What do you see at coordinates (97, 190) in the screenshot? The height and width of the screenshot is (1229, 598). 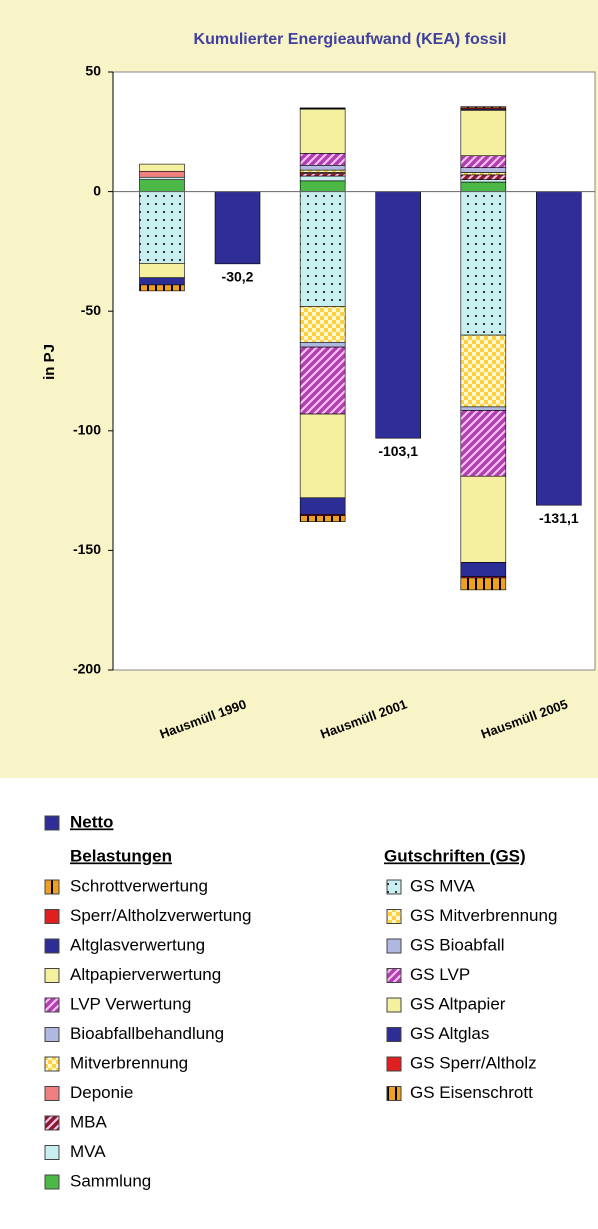 I see `y-tick-label: 0` at bounding box center [97, 190].